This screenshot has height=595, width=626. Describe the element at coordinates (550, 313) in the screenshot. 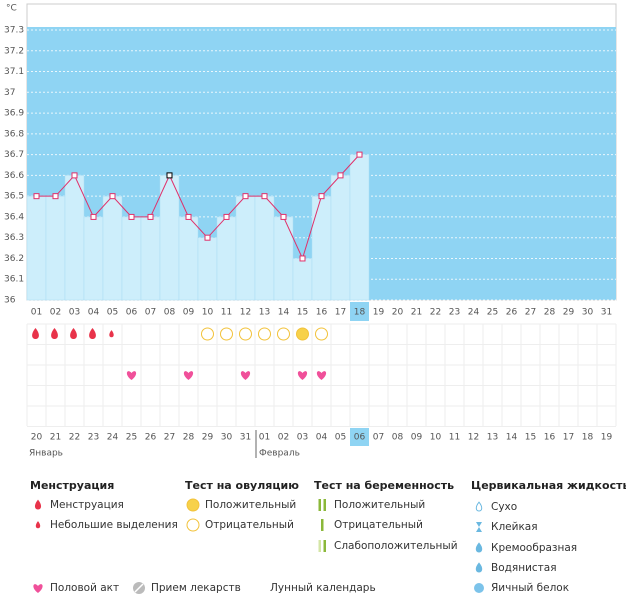

I see `day-label: 28` at that location.